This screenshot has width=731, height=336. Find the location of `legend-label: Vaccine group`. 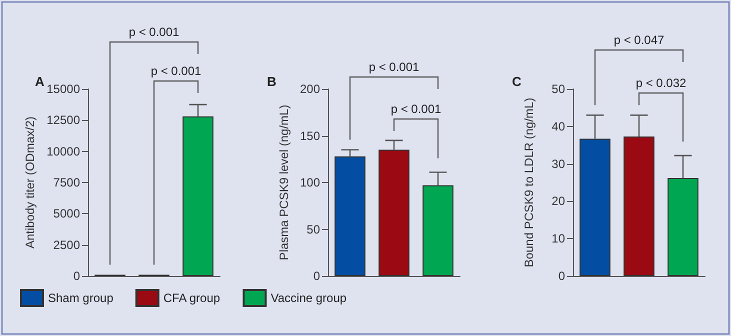

legend-label: Vaccine group is located at coordinates (308, 298).